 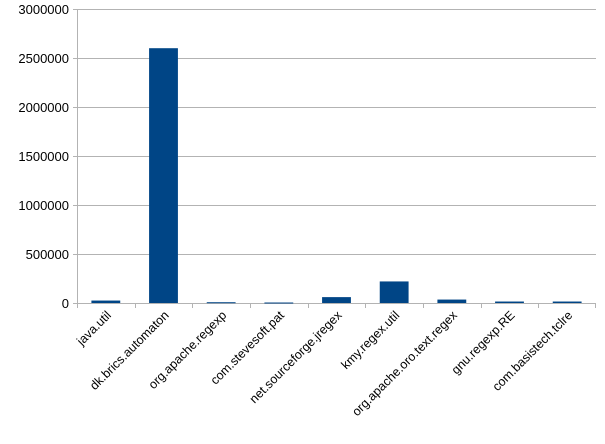 What do you see at coordinates (43, 9) in the screenshot?
I see `y-tick-label: 3000000` at bounding box center [43, 9].